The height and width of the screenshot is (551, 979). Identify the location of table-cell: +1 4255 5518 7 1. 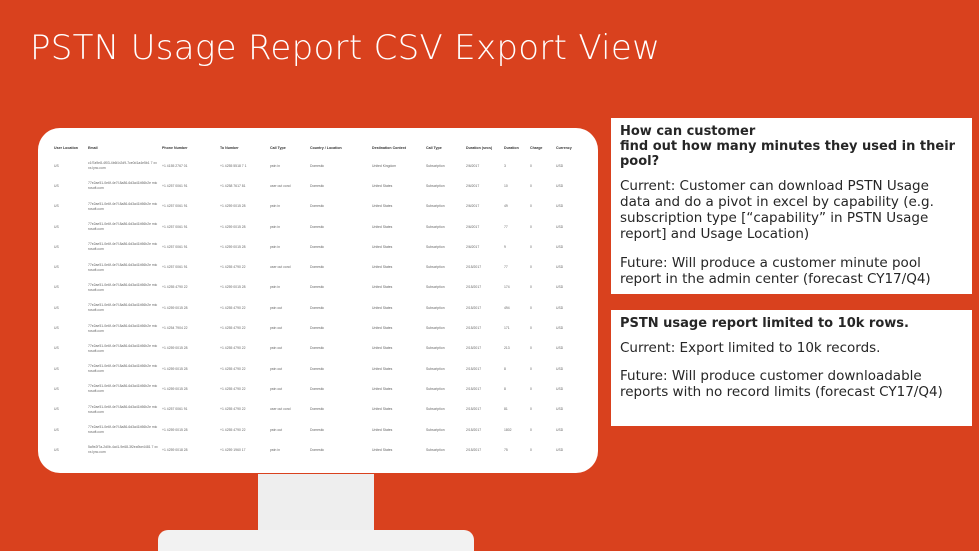
(233, 165).